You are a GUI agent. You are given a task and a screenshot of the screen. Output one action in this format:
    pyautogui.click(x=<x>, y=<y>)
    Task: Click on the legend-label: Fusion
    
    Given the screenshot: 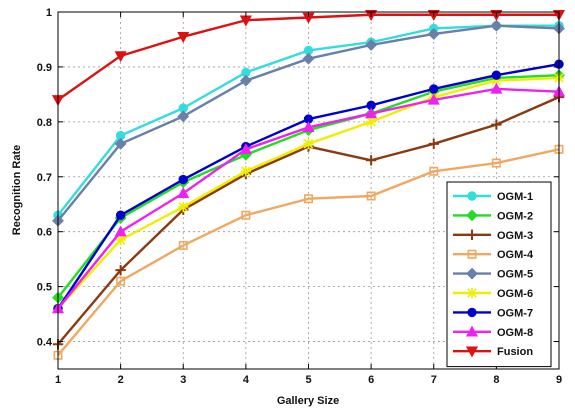 What is the action you would take?
    pyautogui.click(x=515, y=352)
    